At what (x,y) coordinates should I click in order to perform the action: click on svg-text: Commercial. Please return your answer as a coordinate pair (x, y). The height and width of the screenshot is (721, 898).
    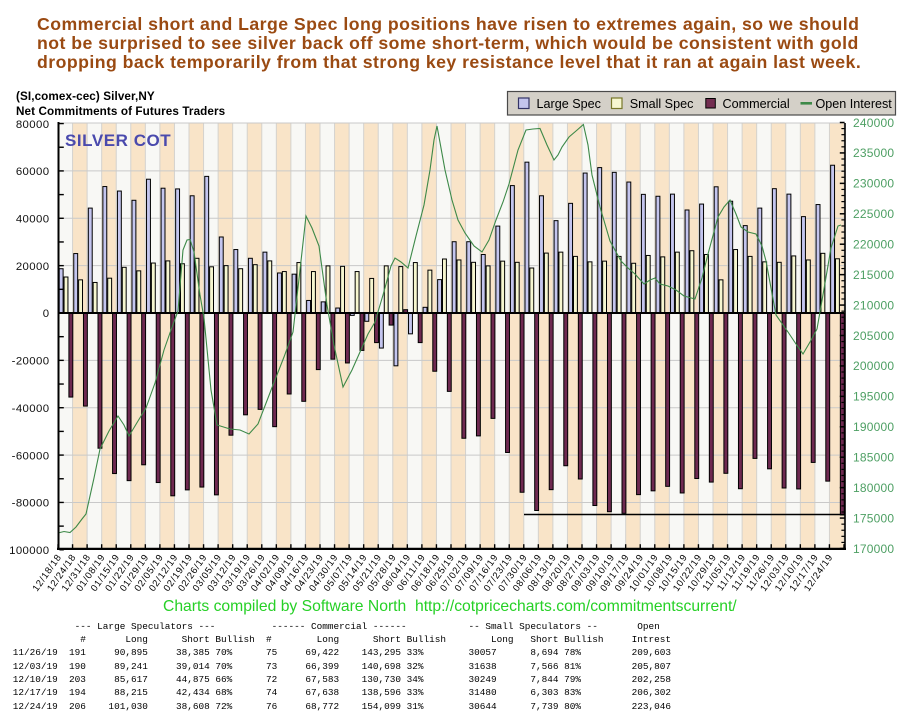
    Looking at the image, I should click on (756, 104).